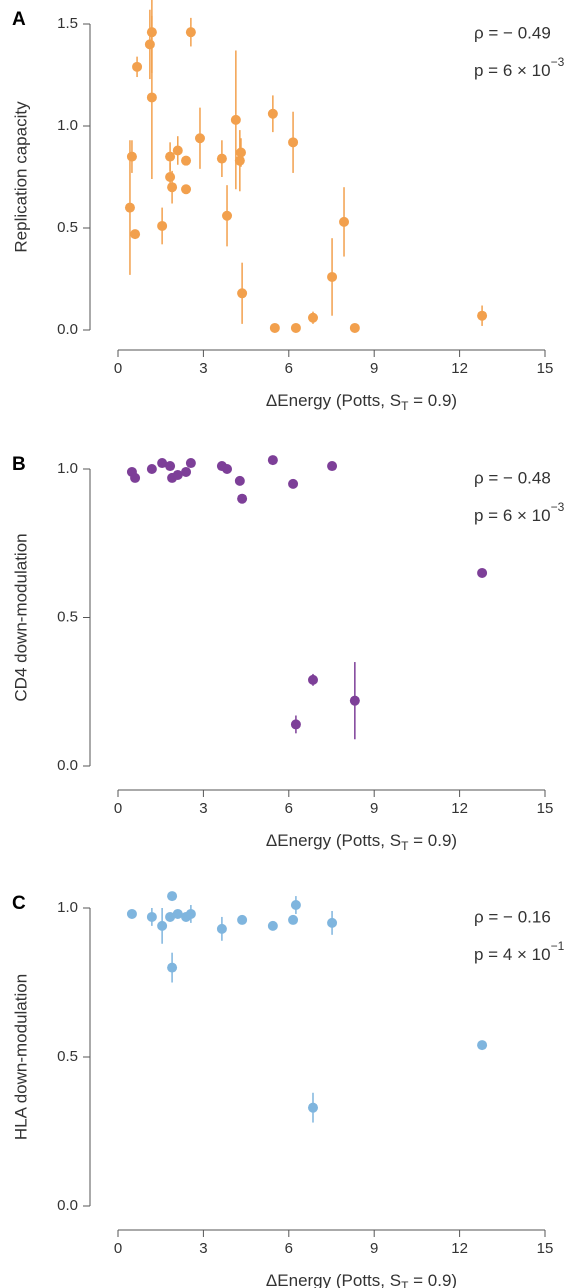 This screenshot has width=578, height=1288. Describe the element at coordinates (20, 617) in the screenshot. I see `y-axis-title: CD4 down-modulation` at that location.